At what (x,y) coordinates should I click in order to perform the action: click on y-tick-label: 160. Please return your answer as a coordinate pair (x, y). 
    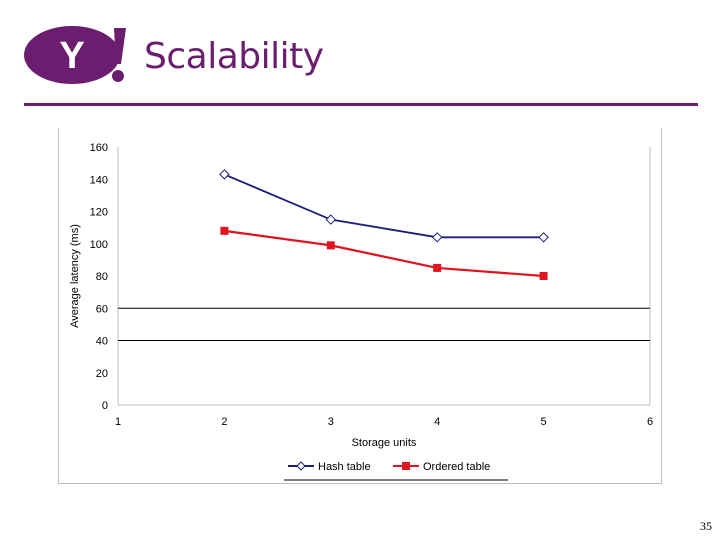
    Looking at the image, I should click on (99, 148).